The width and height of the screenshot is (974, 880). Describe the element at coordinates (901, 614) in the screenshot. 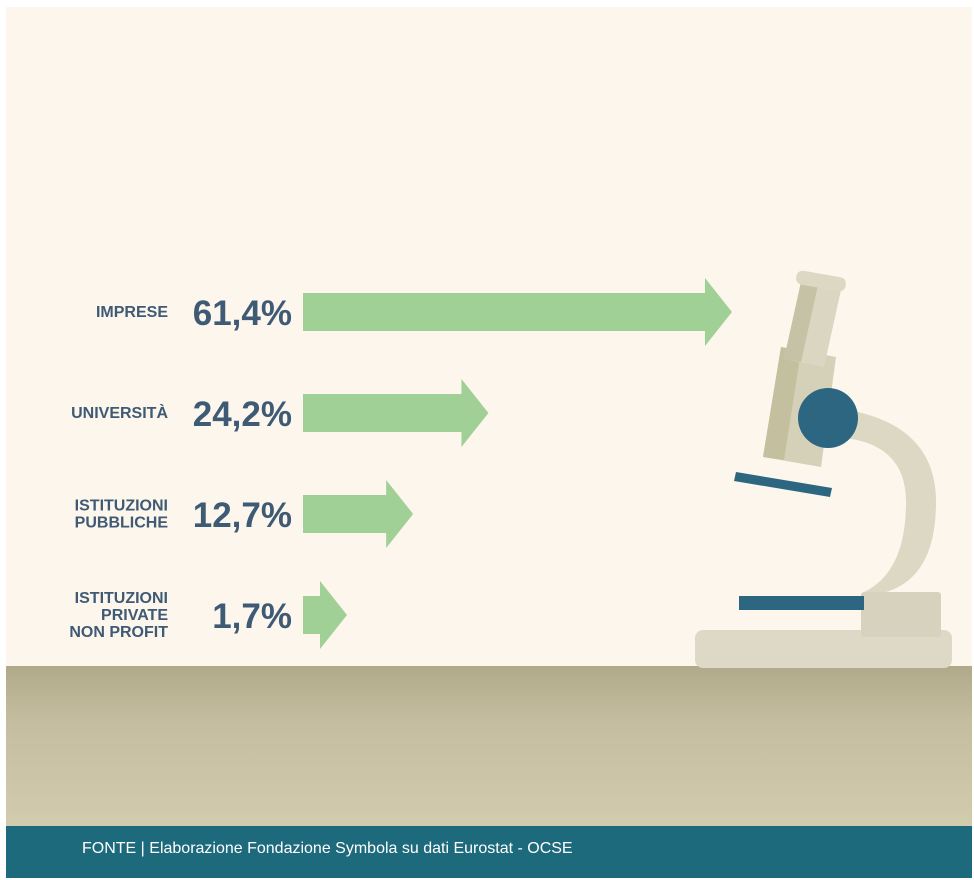

I see `microscope-pillar` at that location.